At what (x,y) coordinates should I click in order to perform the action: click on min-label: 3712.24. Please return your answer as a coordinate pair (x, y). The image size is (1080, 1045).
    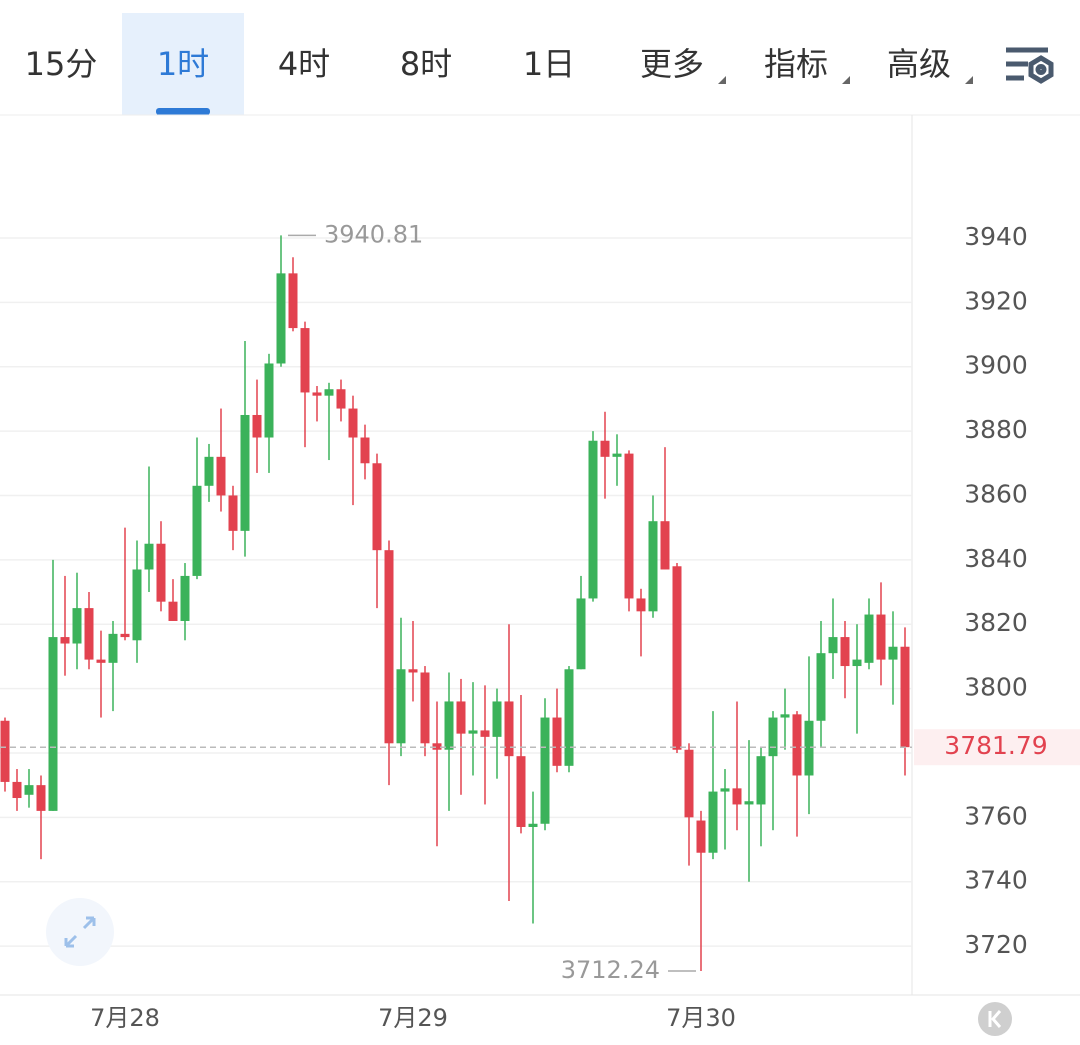
    Looking at the image, I should click on (610, 970).